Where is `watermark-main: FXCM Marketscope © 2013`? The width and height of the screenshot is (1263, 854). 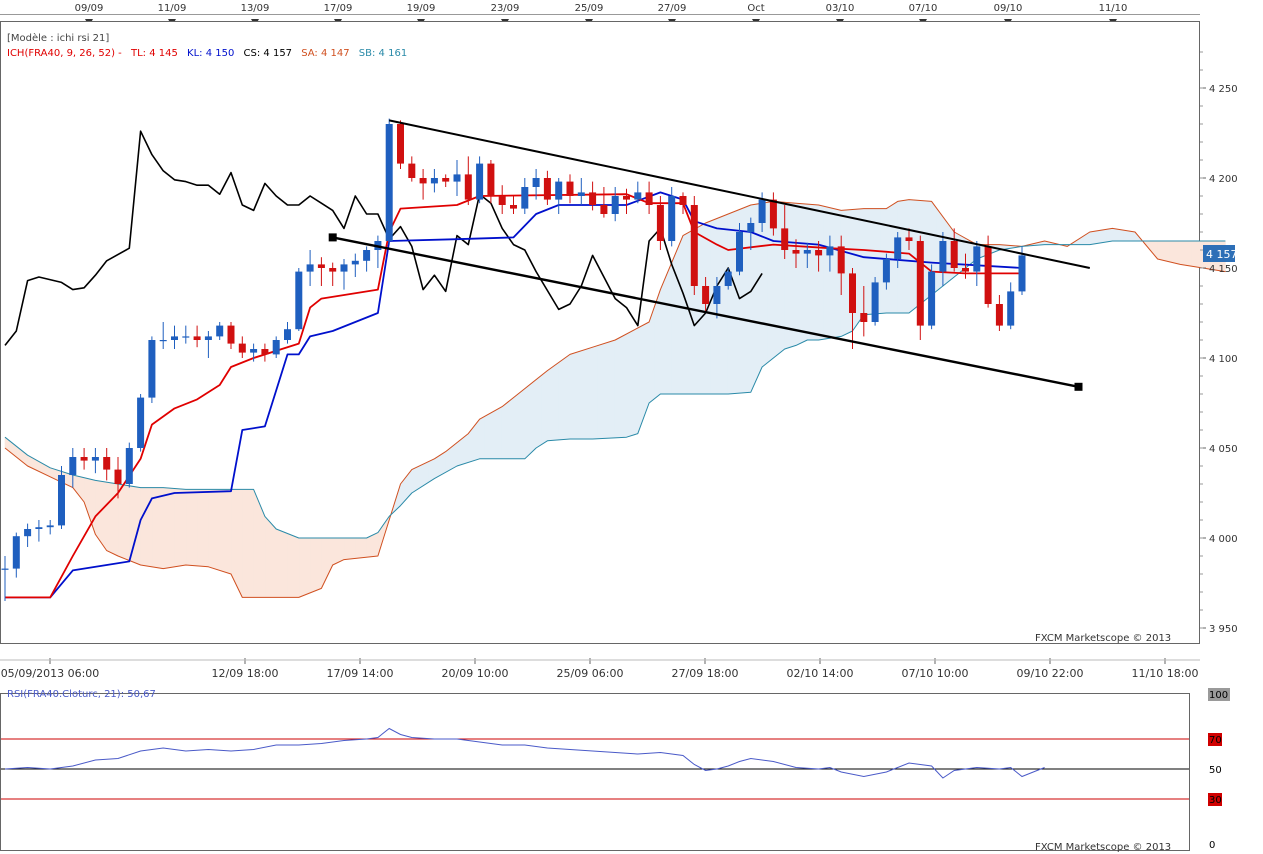 watermark-main: FXCM Marketscope © 2013 is located at coordinates (1103, 638).